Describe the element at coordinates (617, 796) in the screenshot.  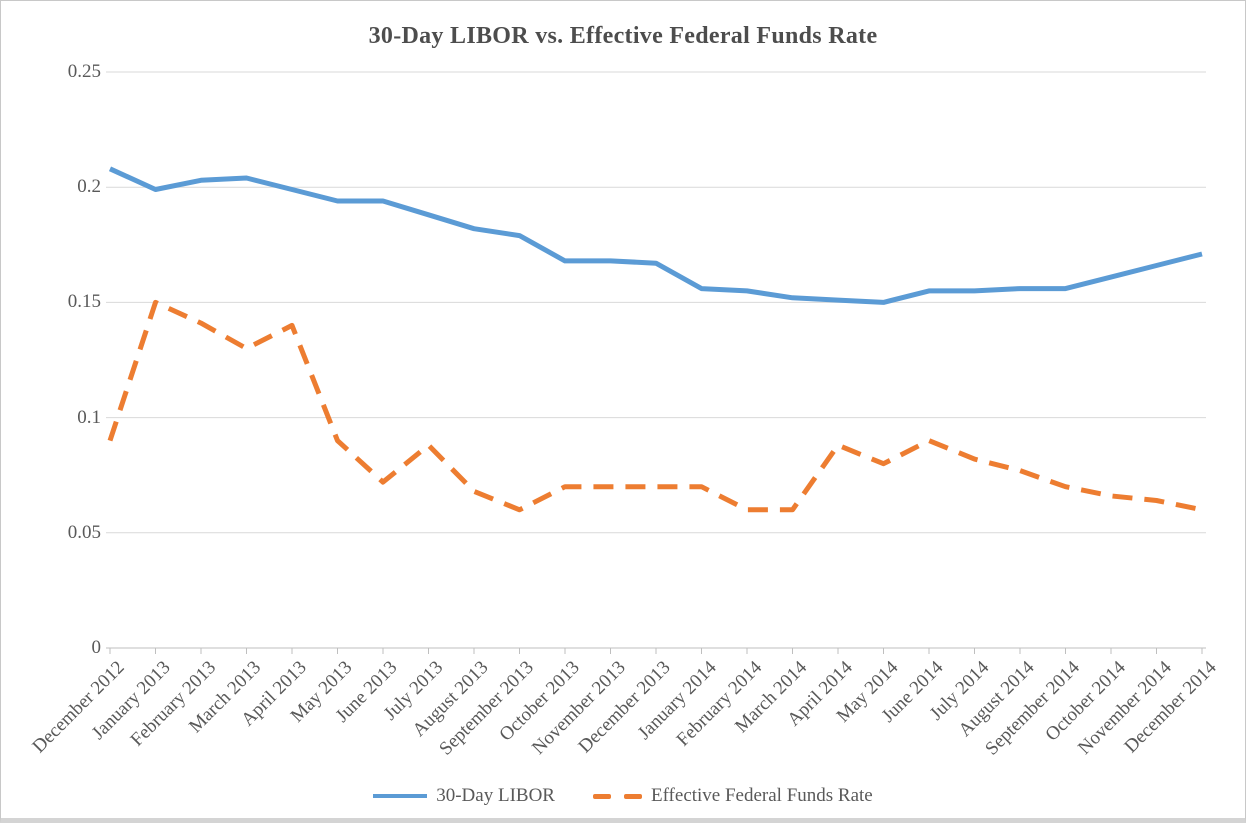
I see `effr-legend-dash-swatch` at that location.